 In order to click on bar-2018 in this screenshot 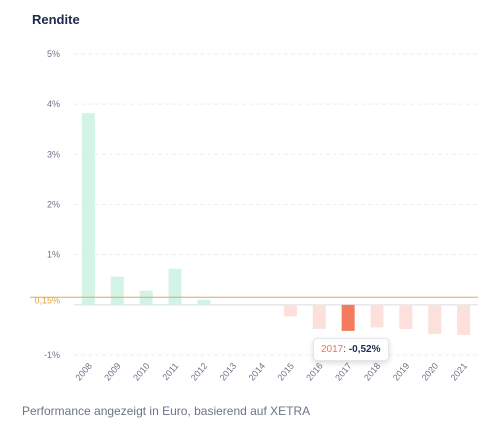, I will do `click(377, 316)`.